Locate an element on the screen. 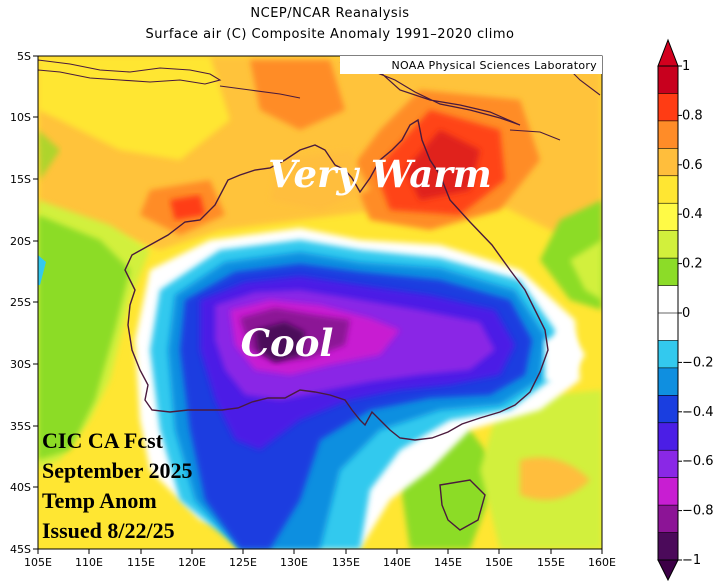 This screenshot has height=582, width=718. colorbar-tick-label: −0.4 is located at coordinates (698, 412).